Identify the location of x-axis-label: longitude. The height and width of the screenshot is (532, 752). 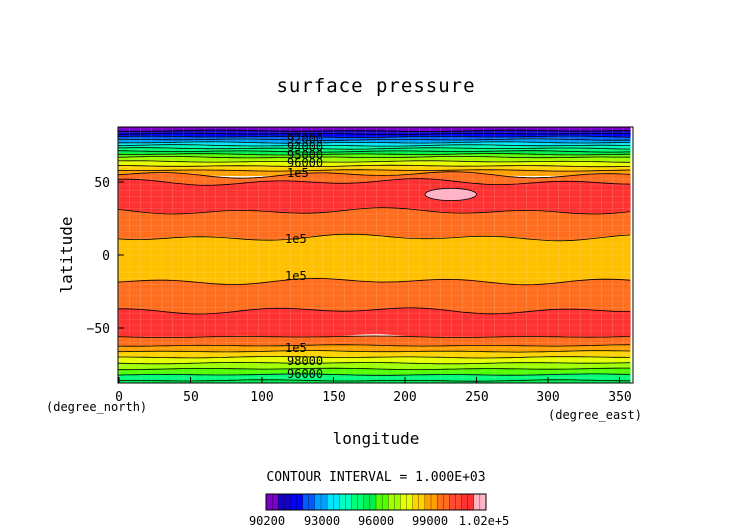
(376, 438).